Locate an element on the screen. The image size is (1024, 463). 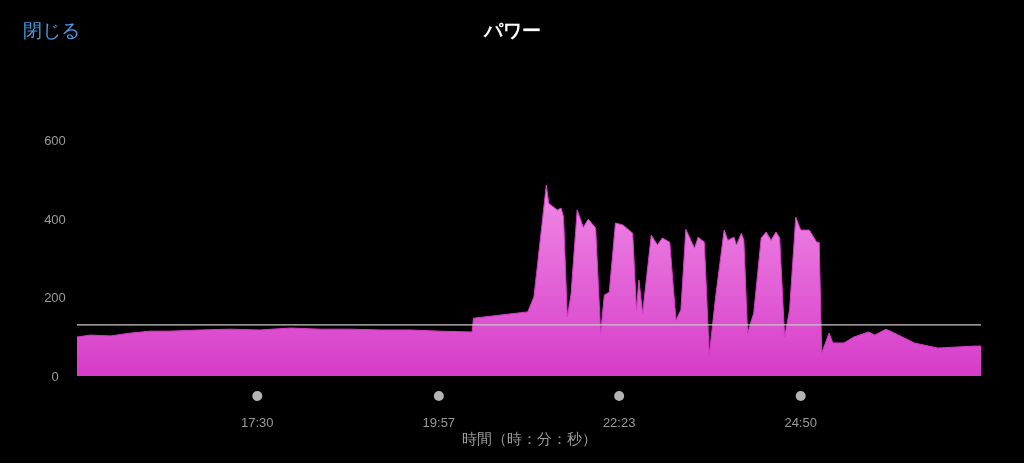
y-tick-label: 400 is located at coordinates (55, 219).